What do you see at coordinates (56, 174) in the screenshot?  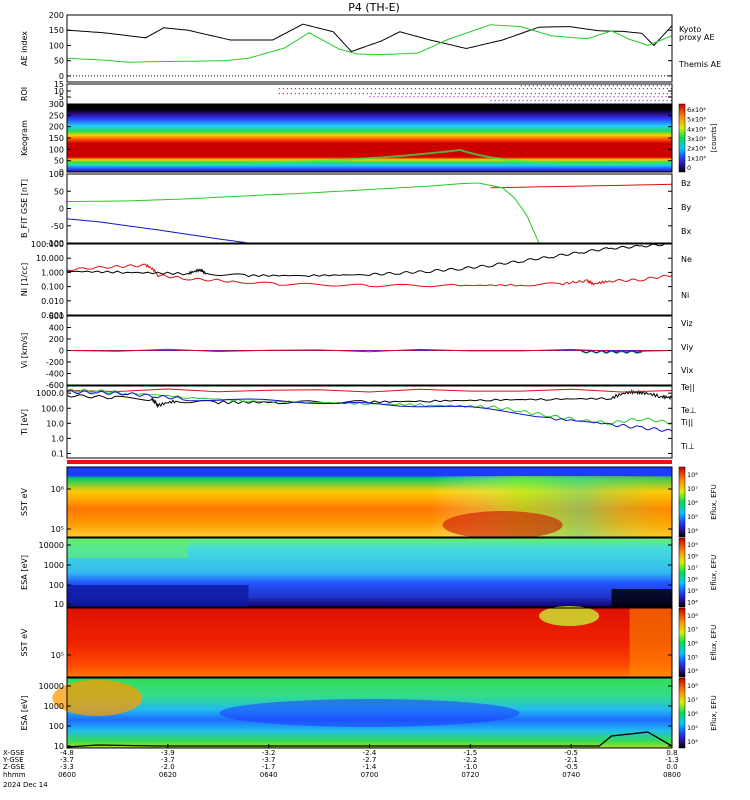 I see `bfit-ytick-label: 100` at bounding box center [56, 174].